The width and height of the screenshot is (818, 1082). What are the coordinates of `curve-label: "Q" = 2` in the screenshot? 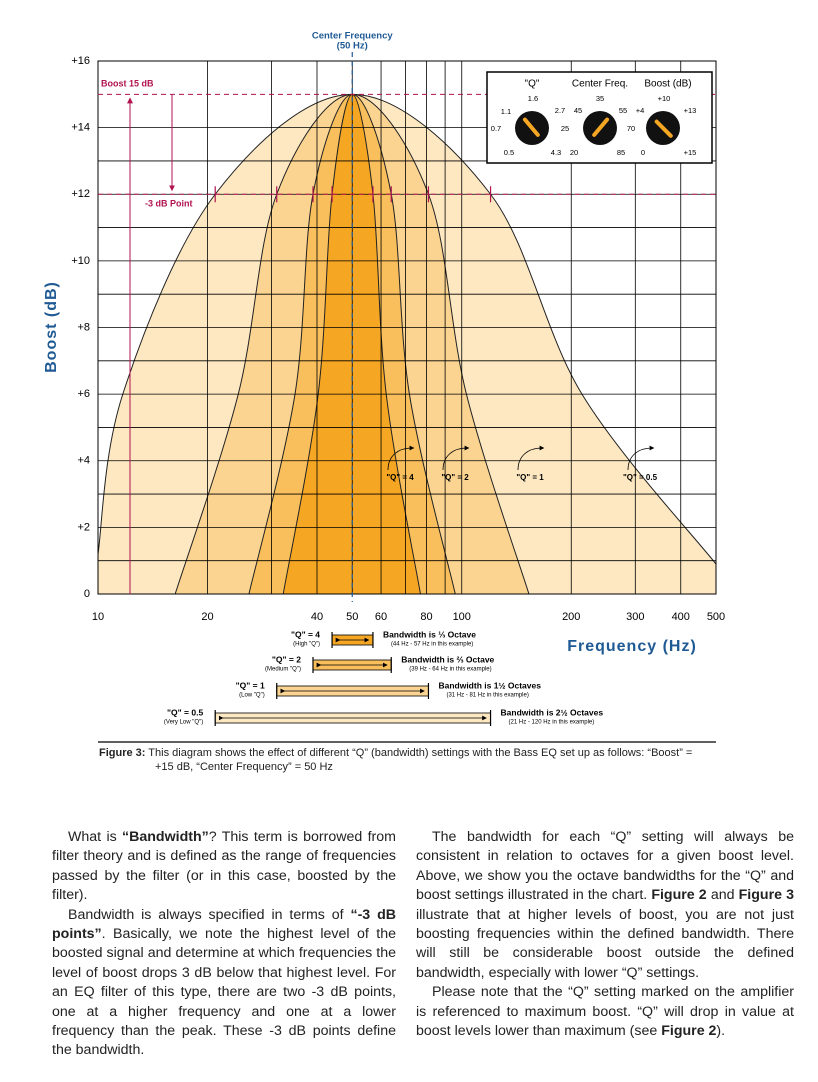 It's located at (455, 477).